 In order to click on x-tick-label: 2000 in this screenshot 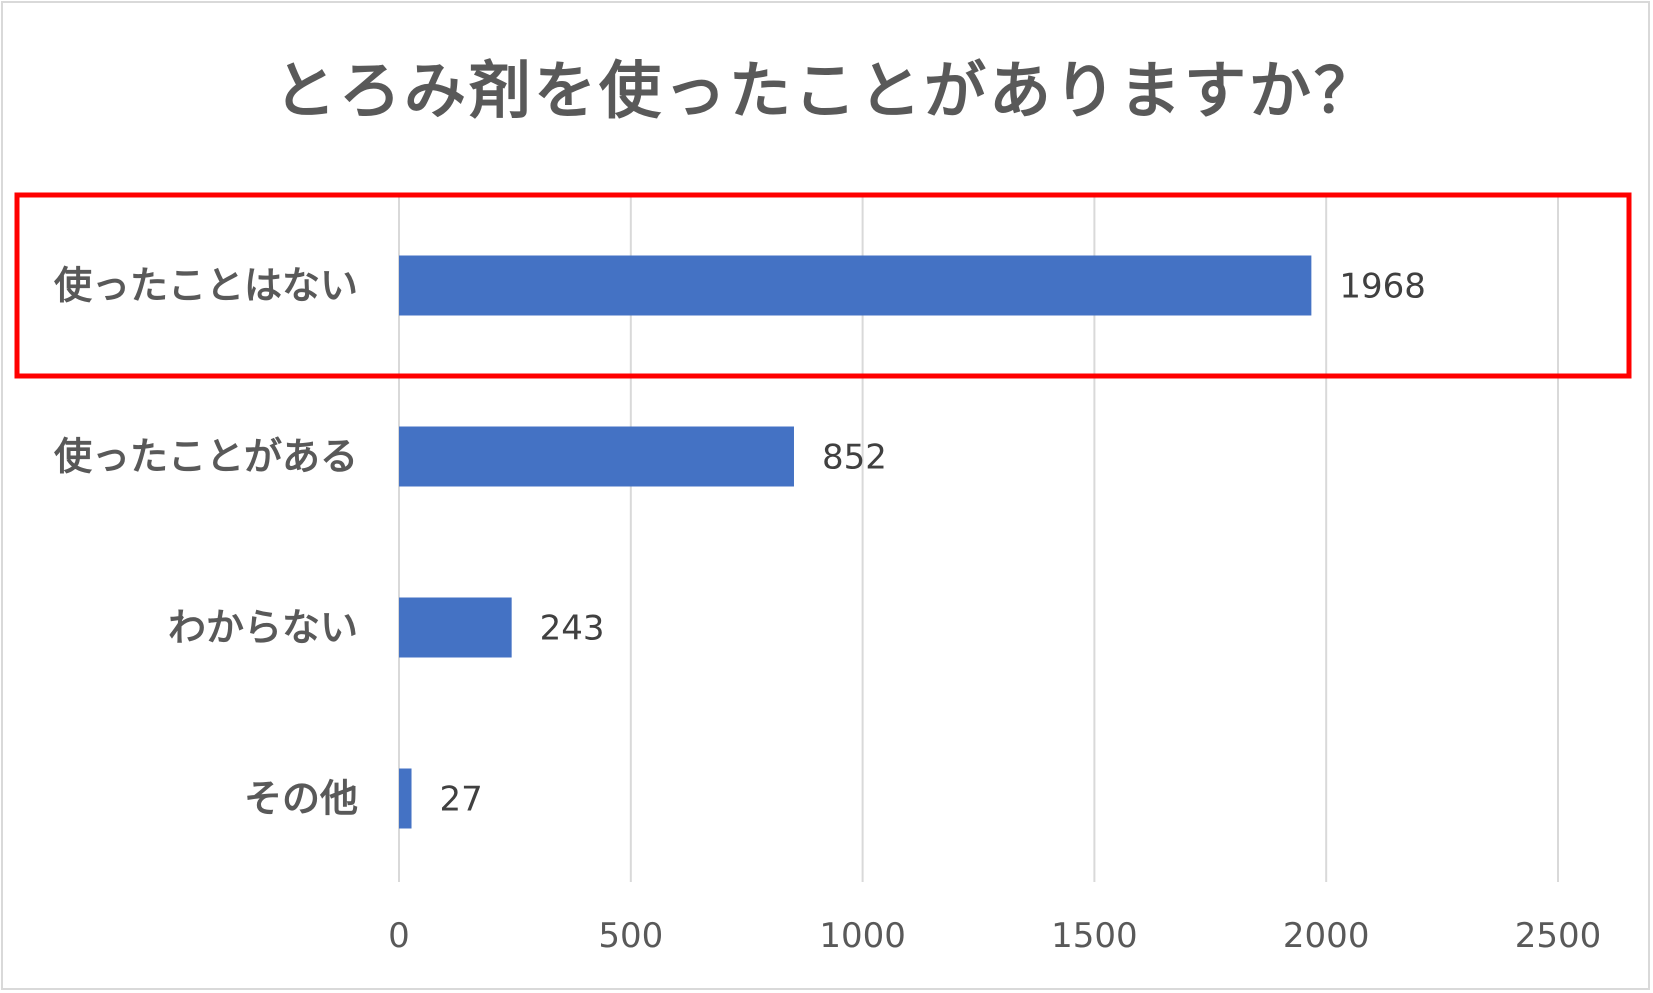, I will do `click(1326, 936)`.